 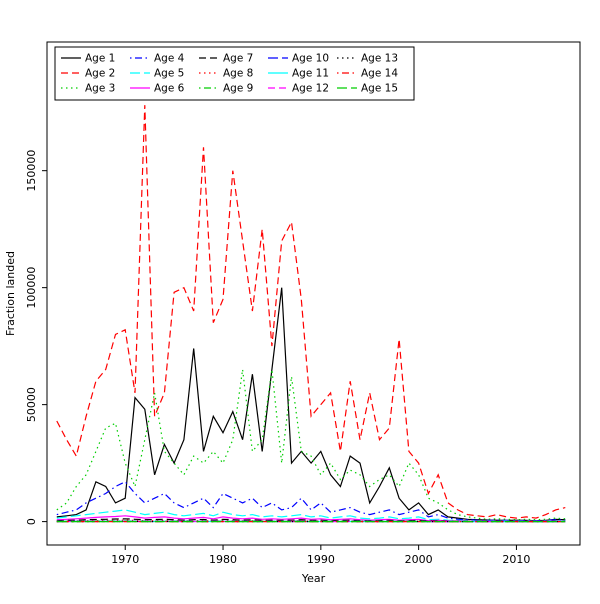 What do you see at coordinates (125, 559) in the screenshot?
I see `x-tick-label: 1970` at bounding box center [125, 559].